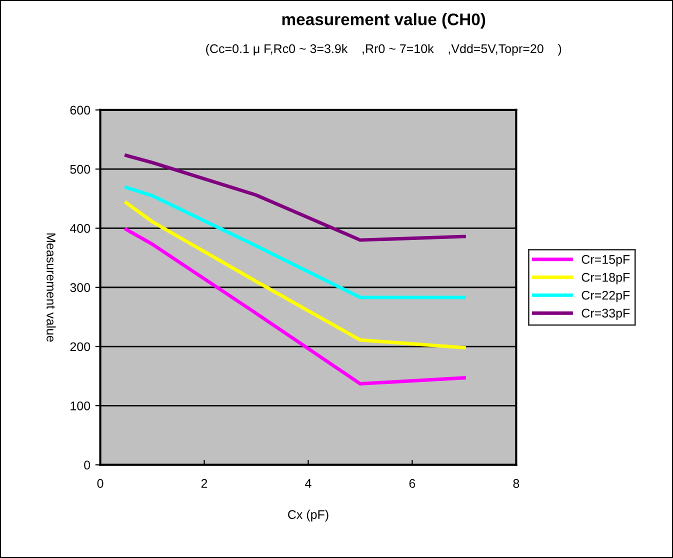  What do you see at coordinates (51, 288) in the screenshot?
I see `y-axis-title: Measurement value` at bounding box center [51, 288].